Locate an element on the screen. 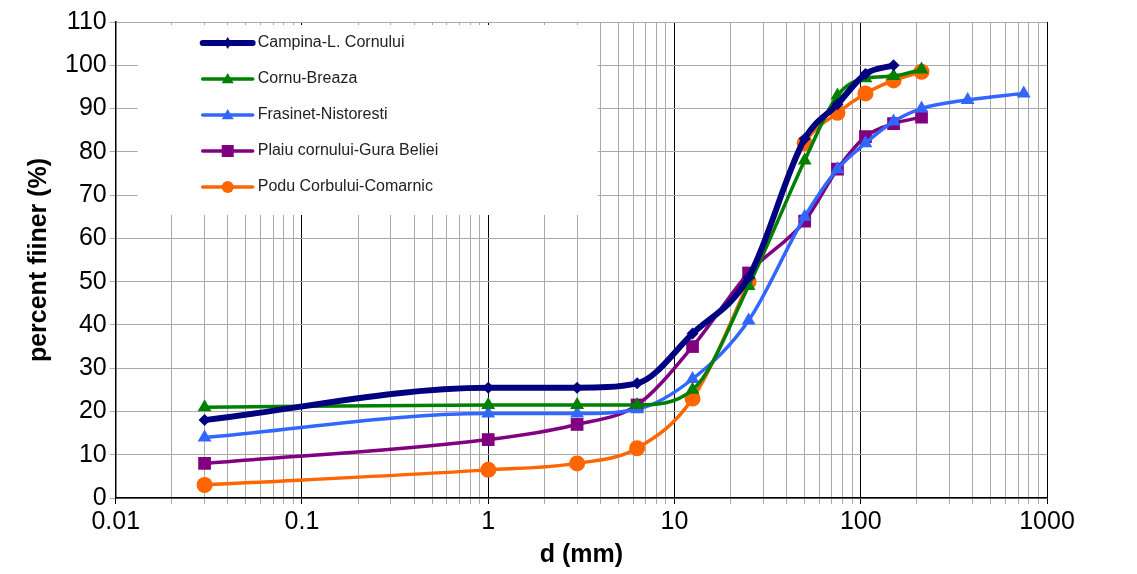  y-tick-label: 100 is located at coordinates (85, 63).